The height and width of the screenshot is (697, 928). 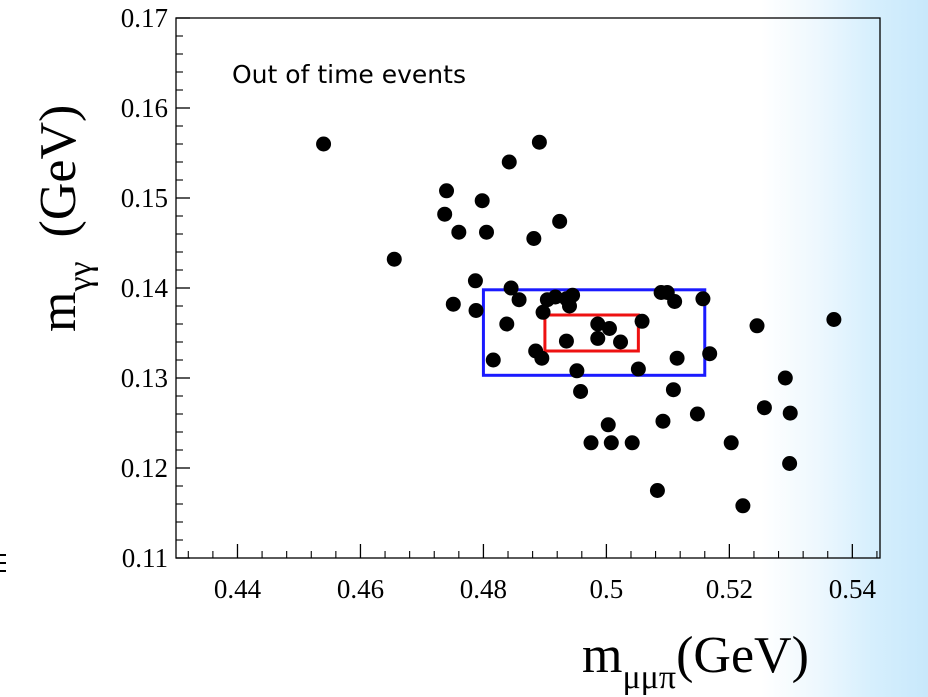 I want to click on y-tick-label: 0.17, so click(x=144, y=18).